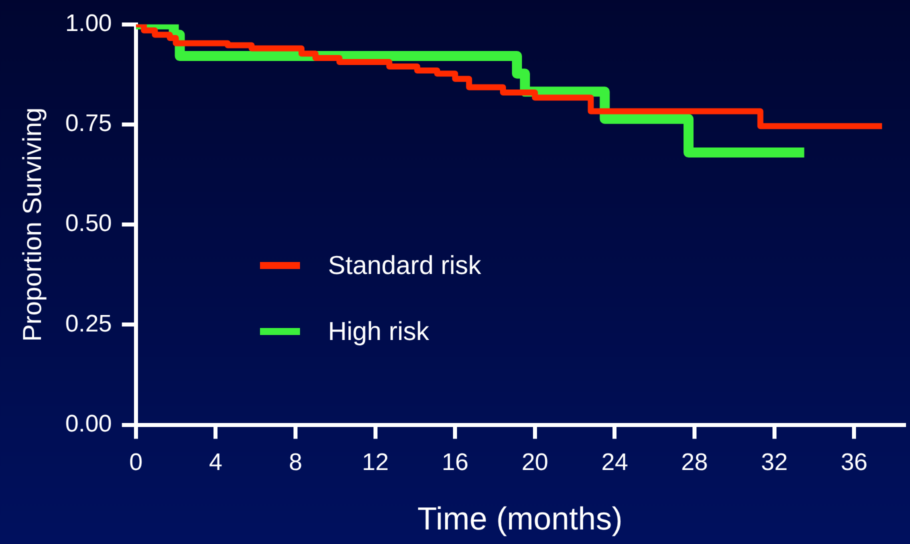 The height and width of the screenshot is (544, 910). Describe the element at coordinates (88, 224) in the screenshot. I see `y-tick-label: 0.50` at that location.